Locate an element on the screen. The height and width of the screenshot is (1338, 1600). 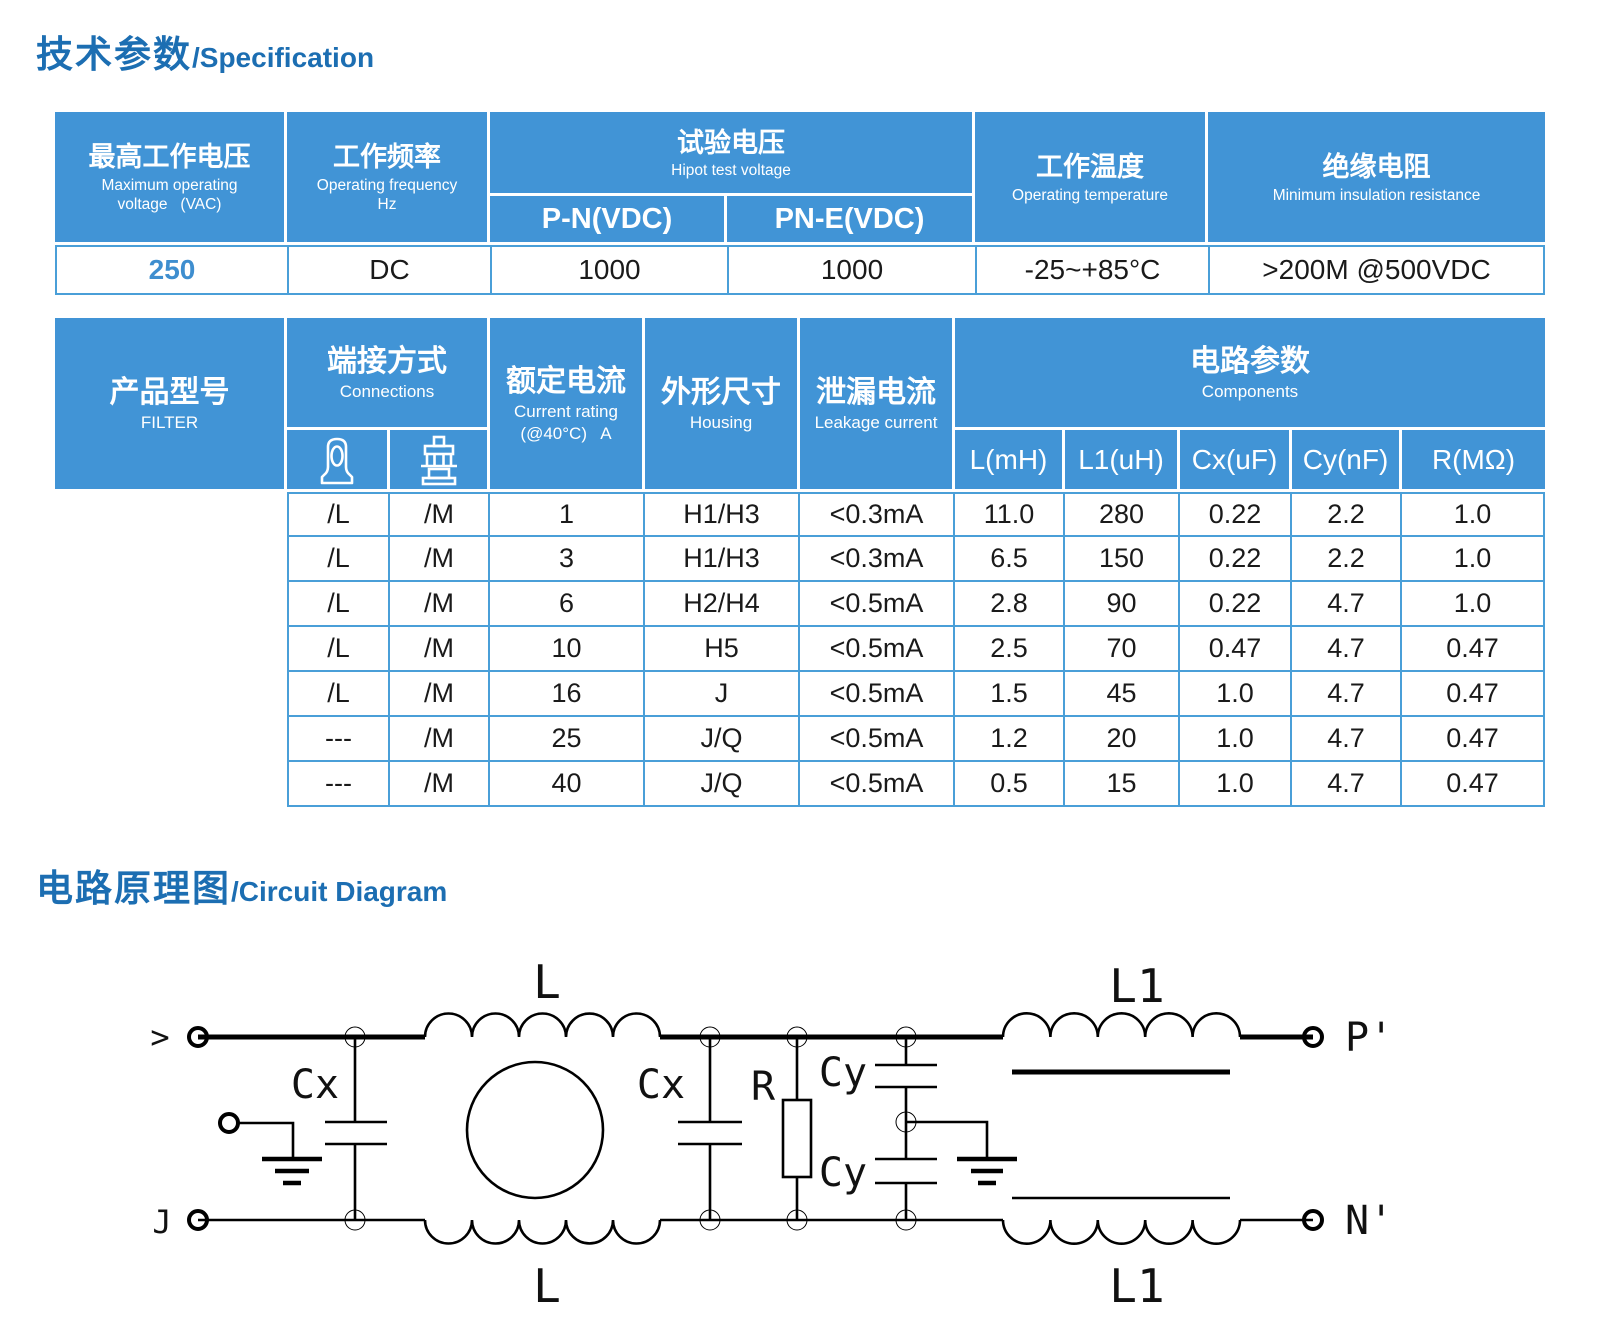
label-input-bottom: J is located at coordinates (161, 1222).